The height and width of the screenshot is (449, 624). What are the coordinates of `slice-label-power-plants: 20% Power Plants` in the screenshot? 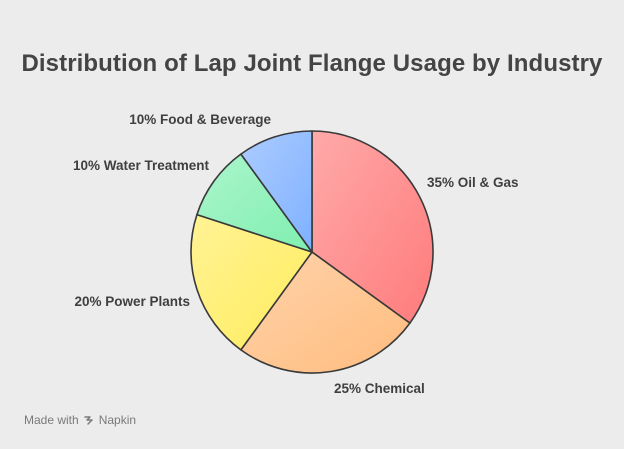 It's located at (132, 301).